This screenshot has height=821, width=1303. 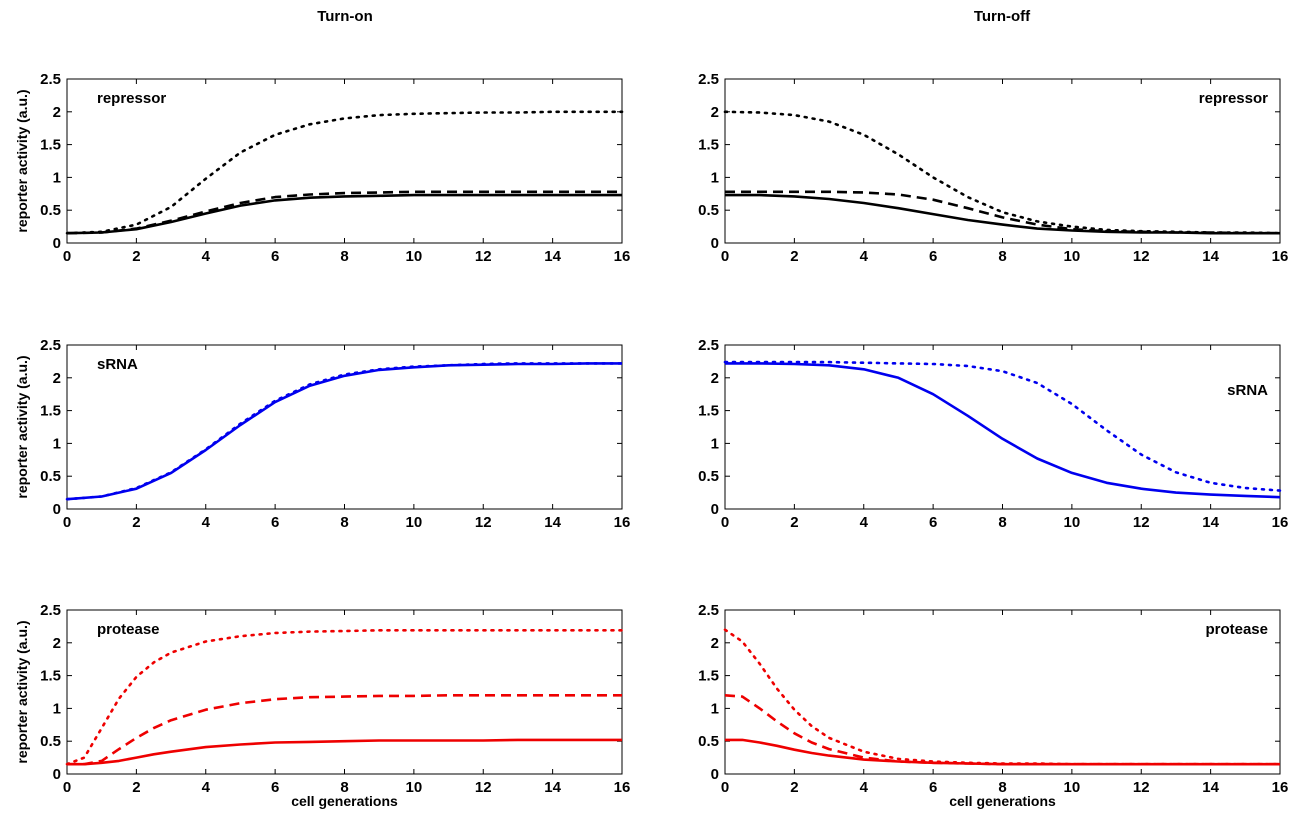 I want to click on column-title-turn-on: Turn-on, so click(x=345, y=16).